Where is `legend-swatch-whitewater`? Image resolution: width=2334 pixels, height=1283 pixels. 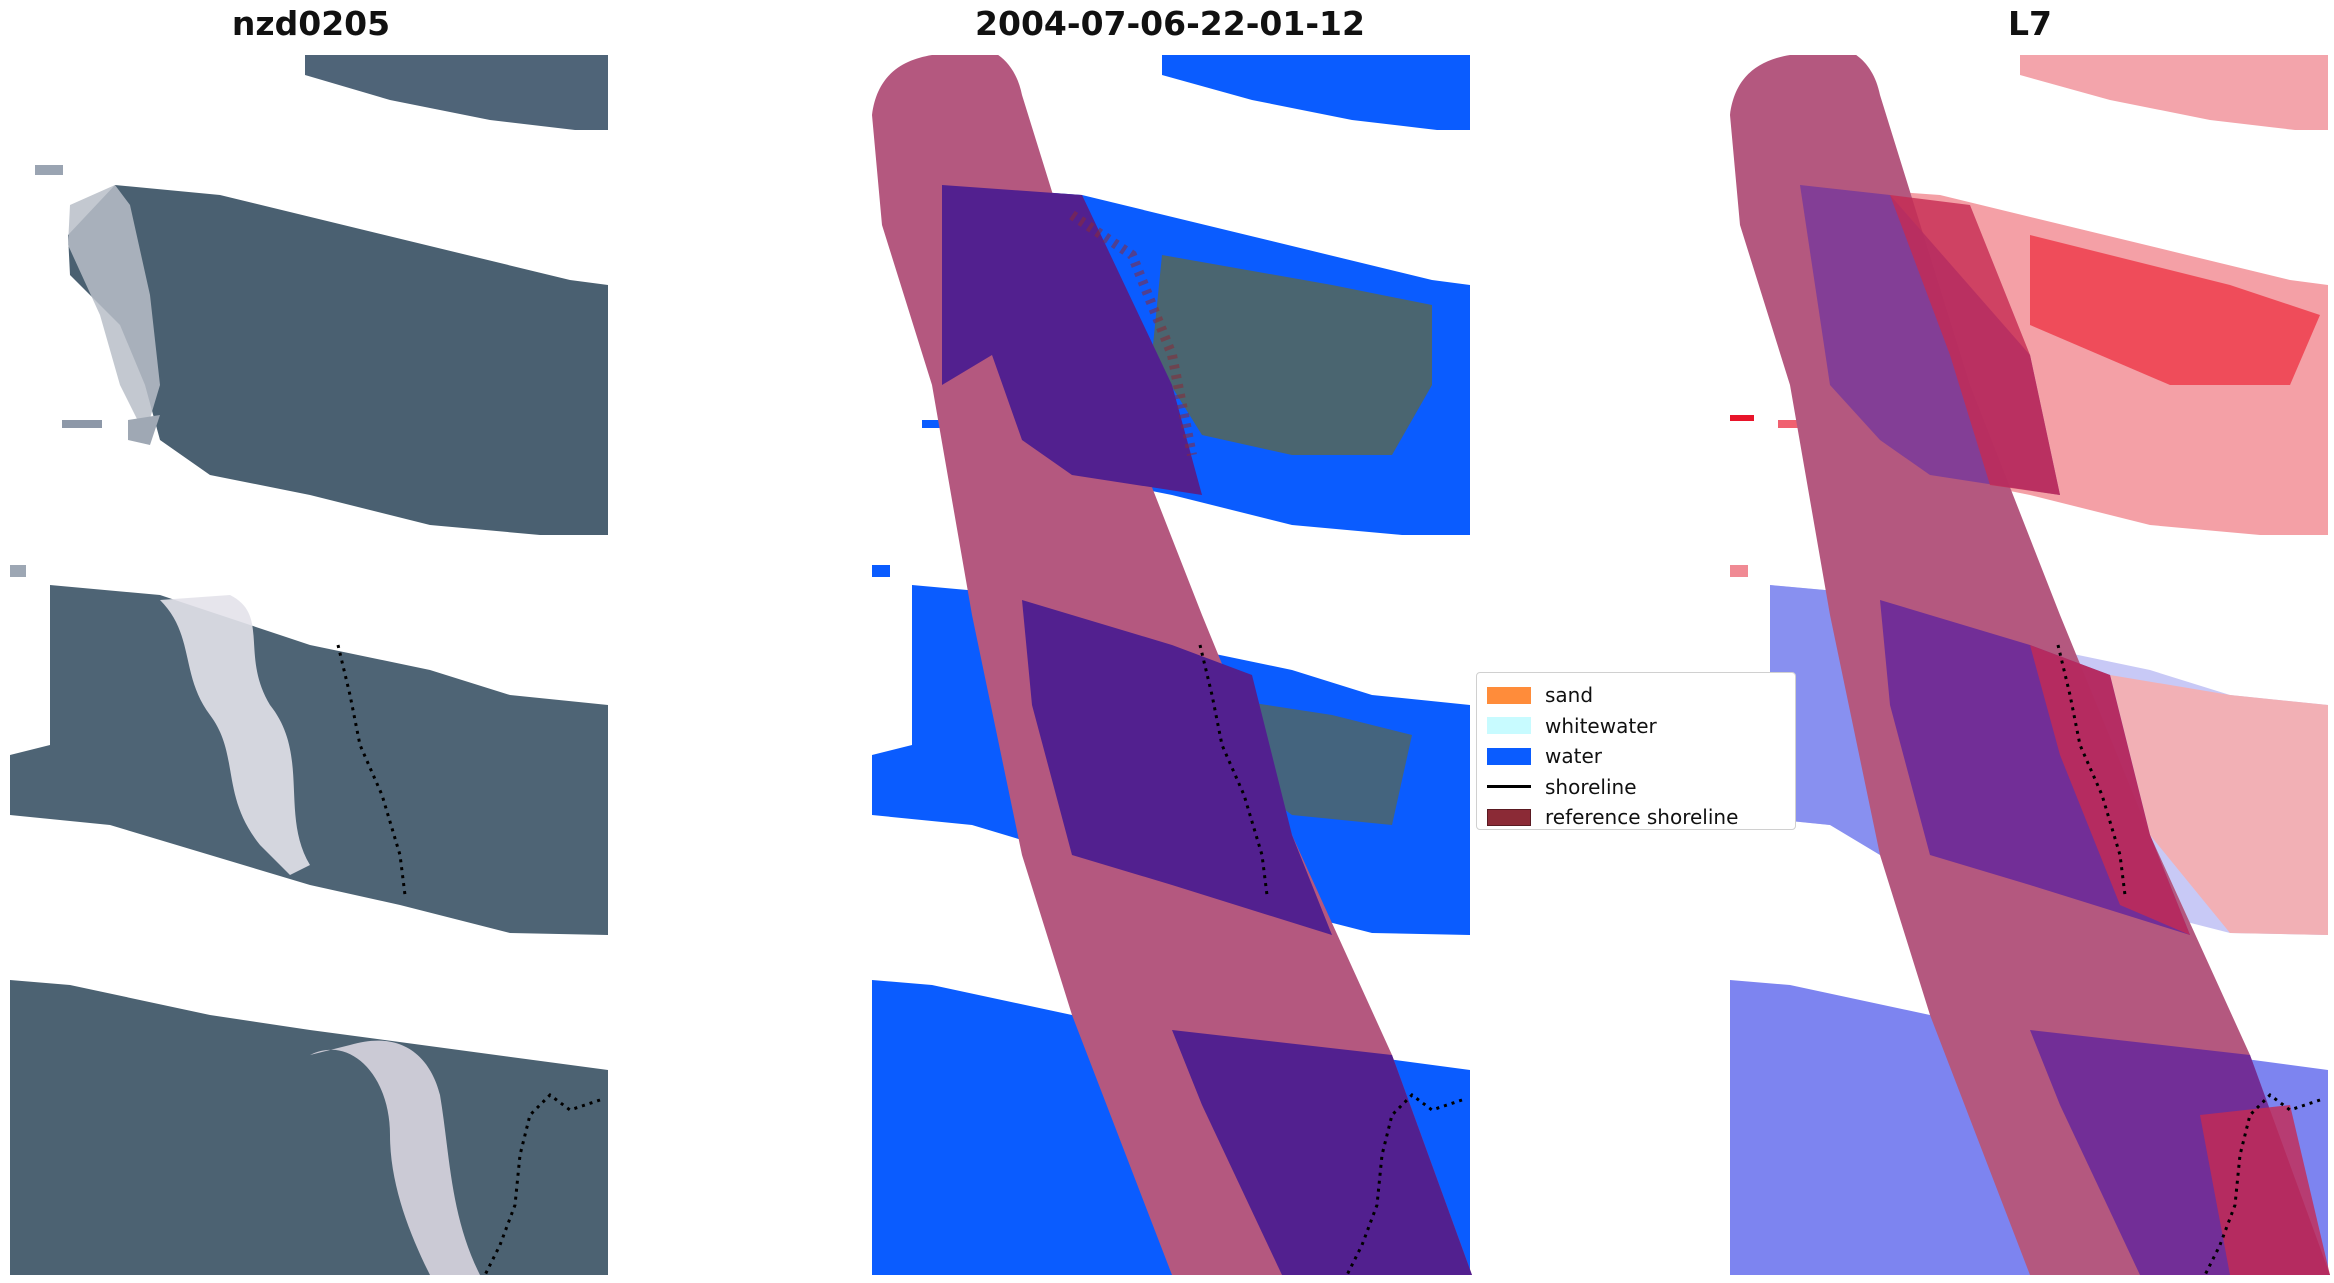 legend-swatch-whitewater is located at coordinates (1509, 726).